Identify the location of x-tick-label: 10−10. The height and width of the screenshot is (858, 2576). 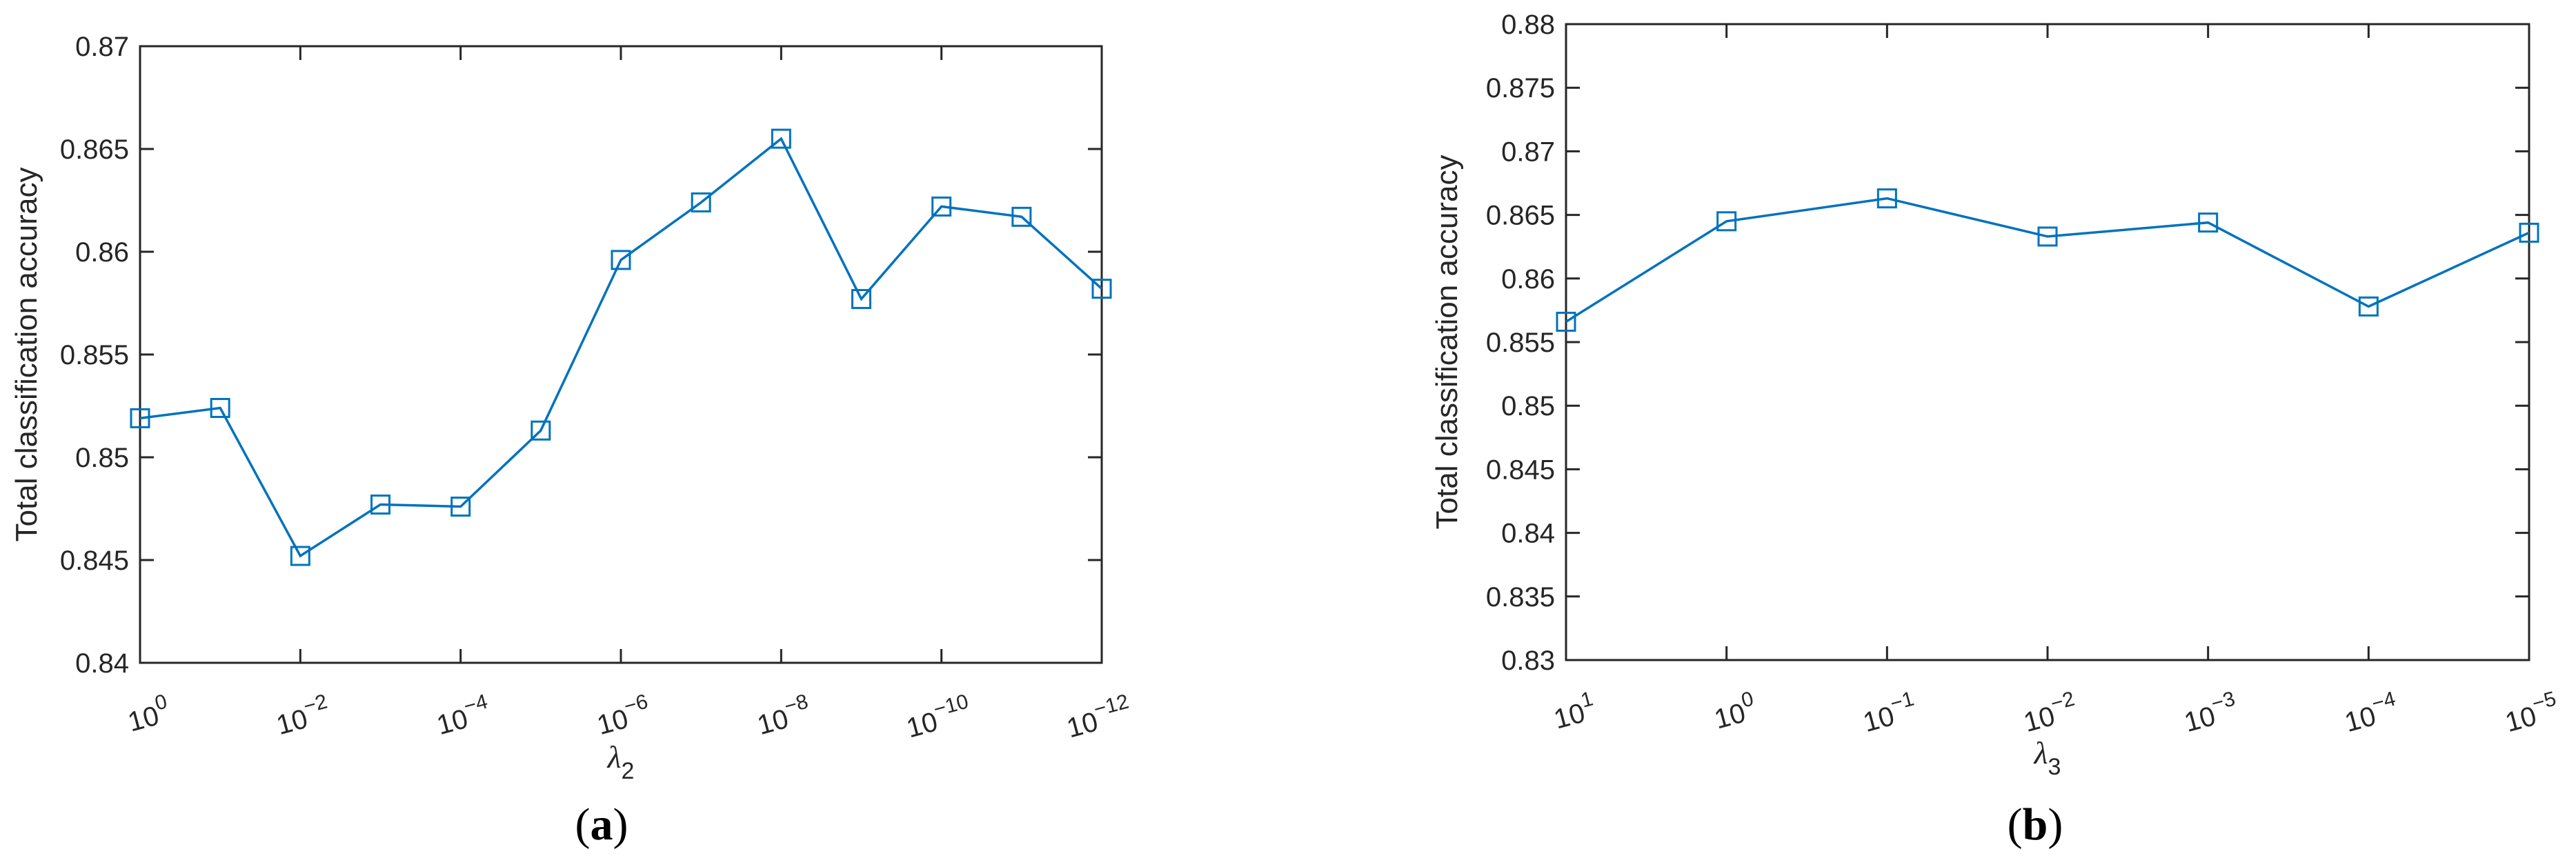
(938, 717).